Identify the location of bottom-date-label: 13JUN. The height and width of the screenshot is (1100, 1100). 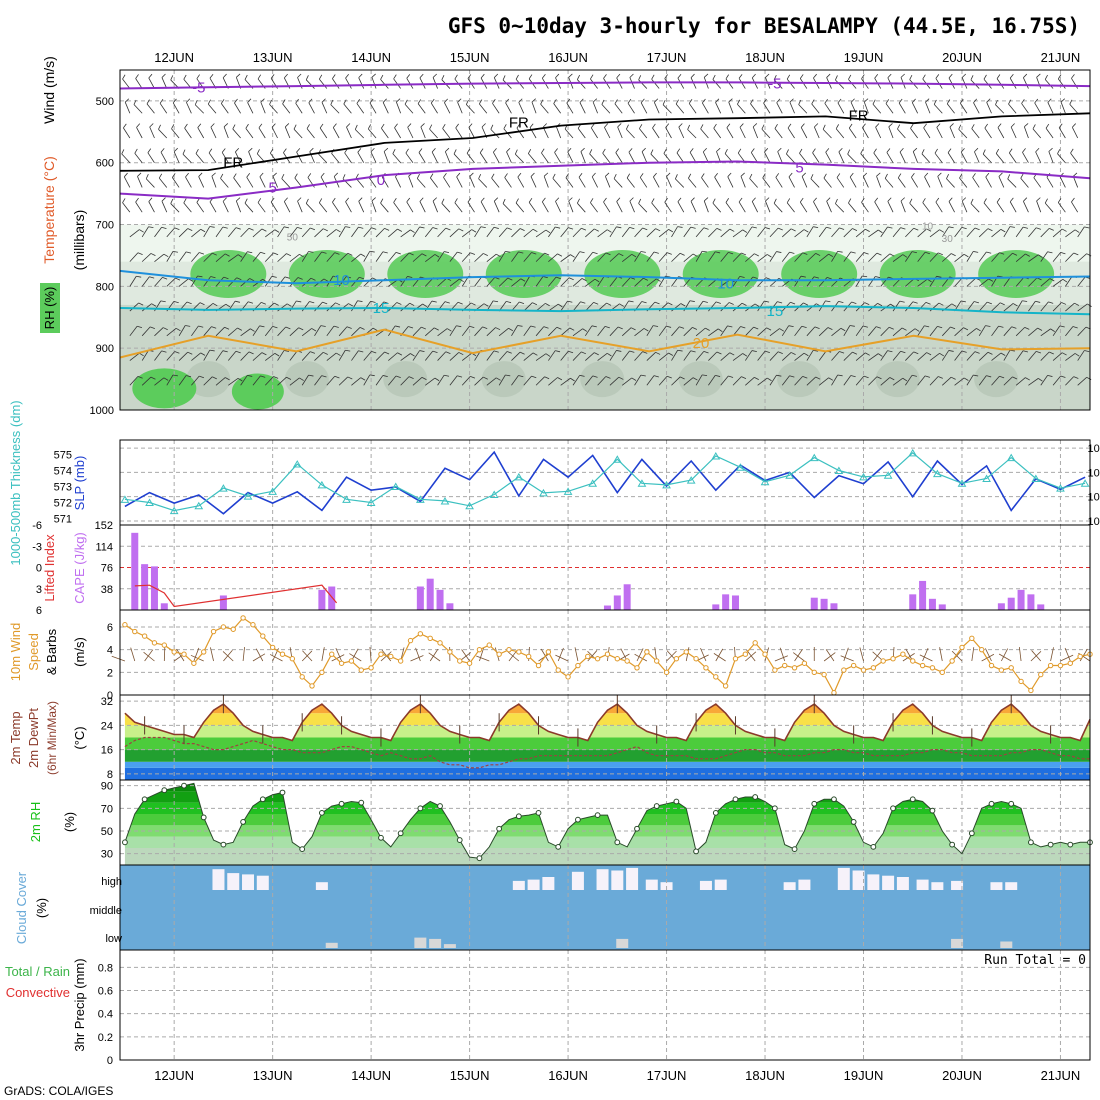
(273, 1075).